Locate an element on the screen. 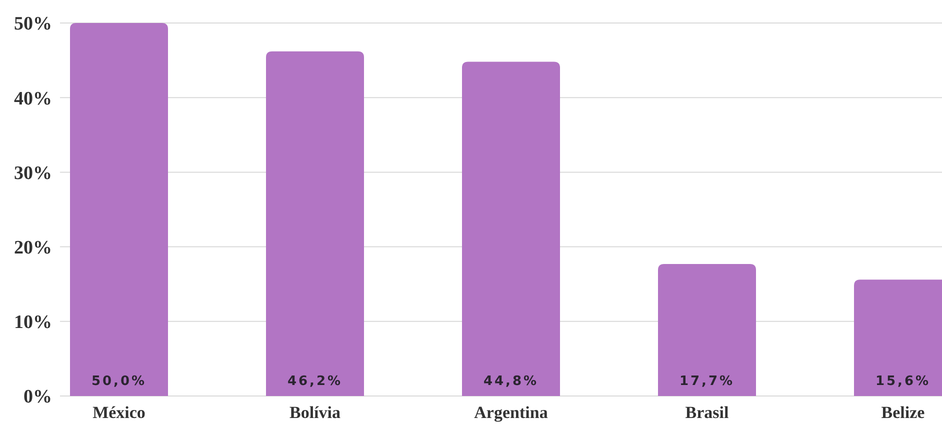  data-label: 15,6% is located at coordinates (903, 381).